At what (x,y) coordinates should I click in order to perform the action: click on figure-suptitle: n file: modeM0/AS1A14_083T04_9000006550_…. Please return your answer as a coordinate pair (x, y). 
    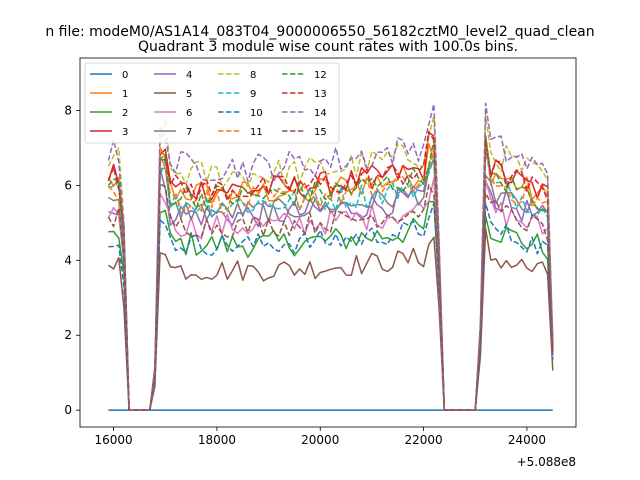
    Looking at the image, I should click on (319, 32).